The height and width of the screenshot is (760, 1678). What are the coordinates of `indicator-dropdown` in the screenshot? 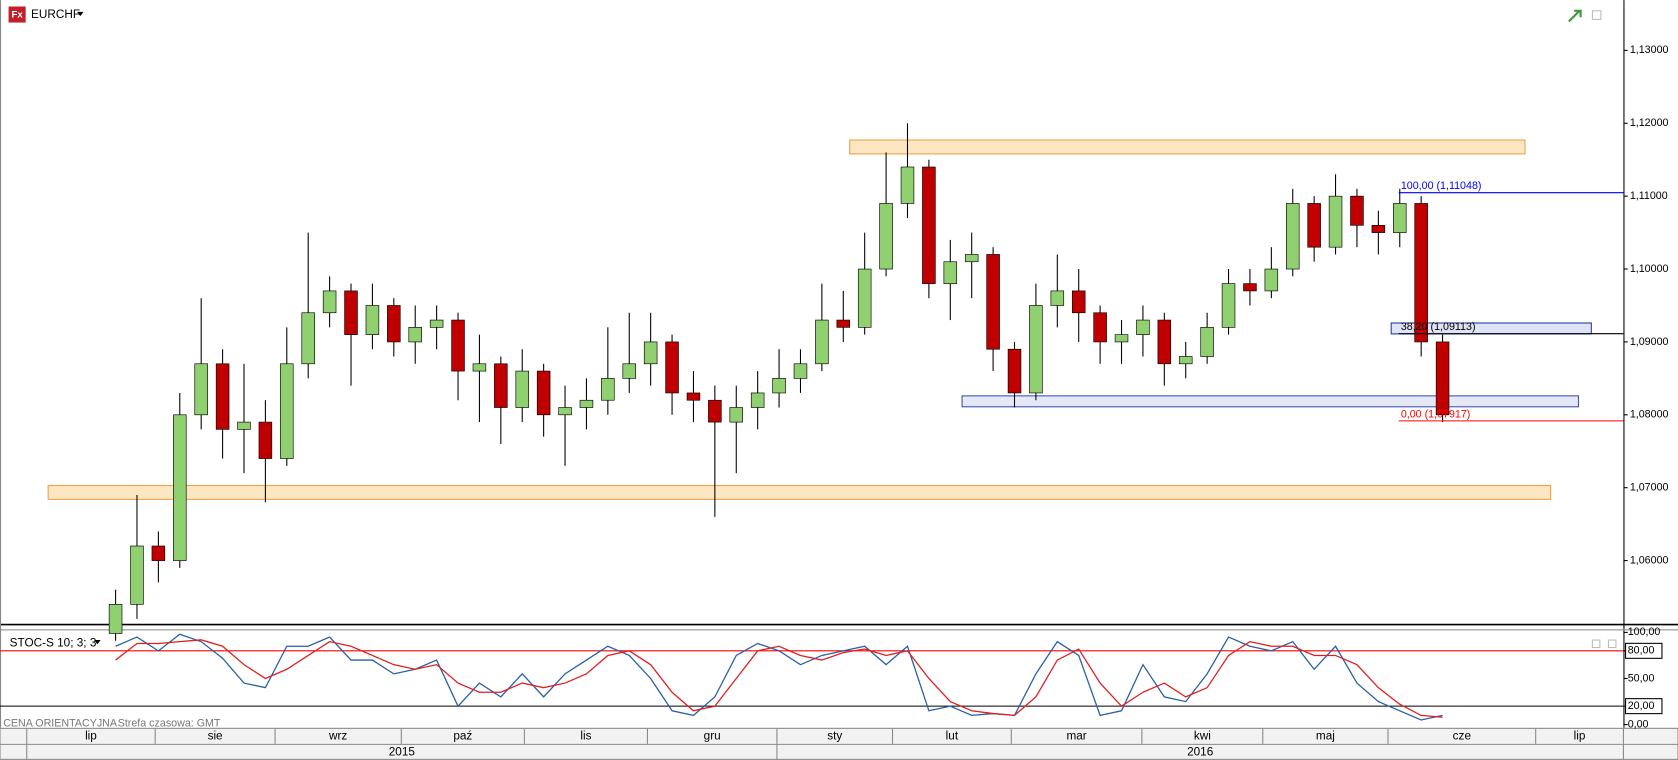 It's located at (97, 642).